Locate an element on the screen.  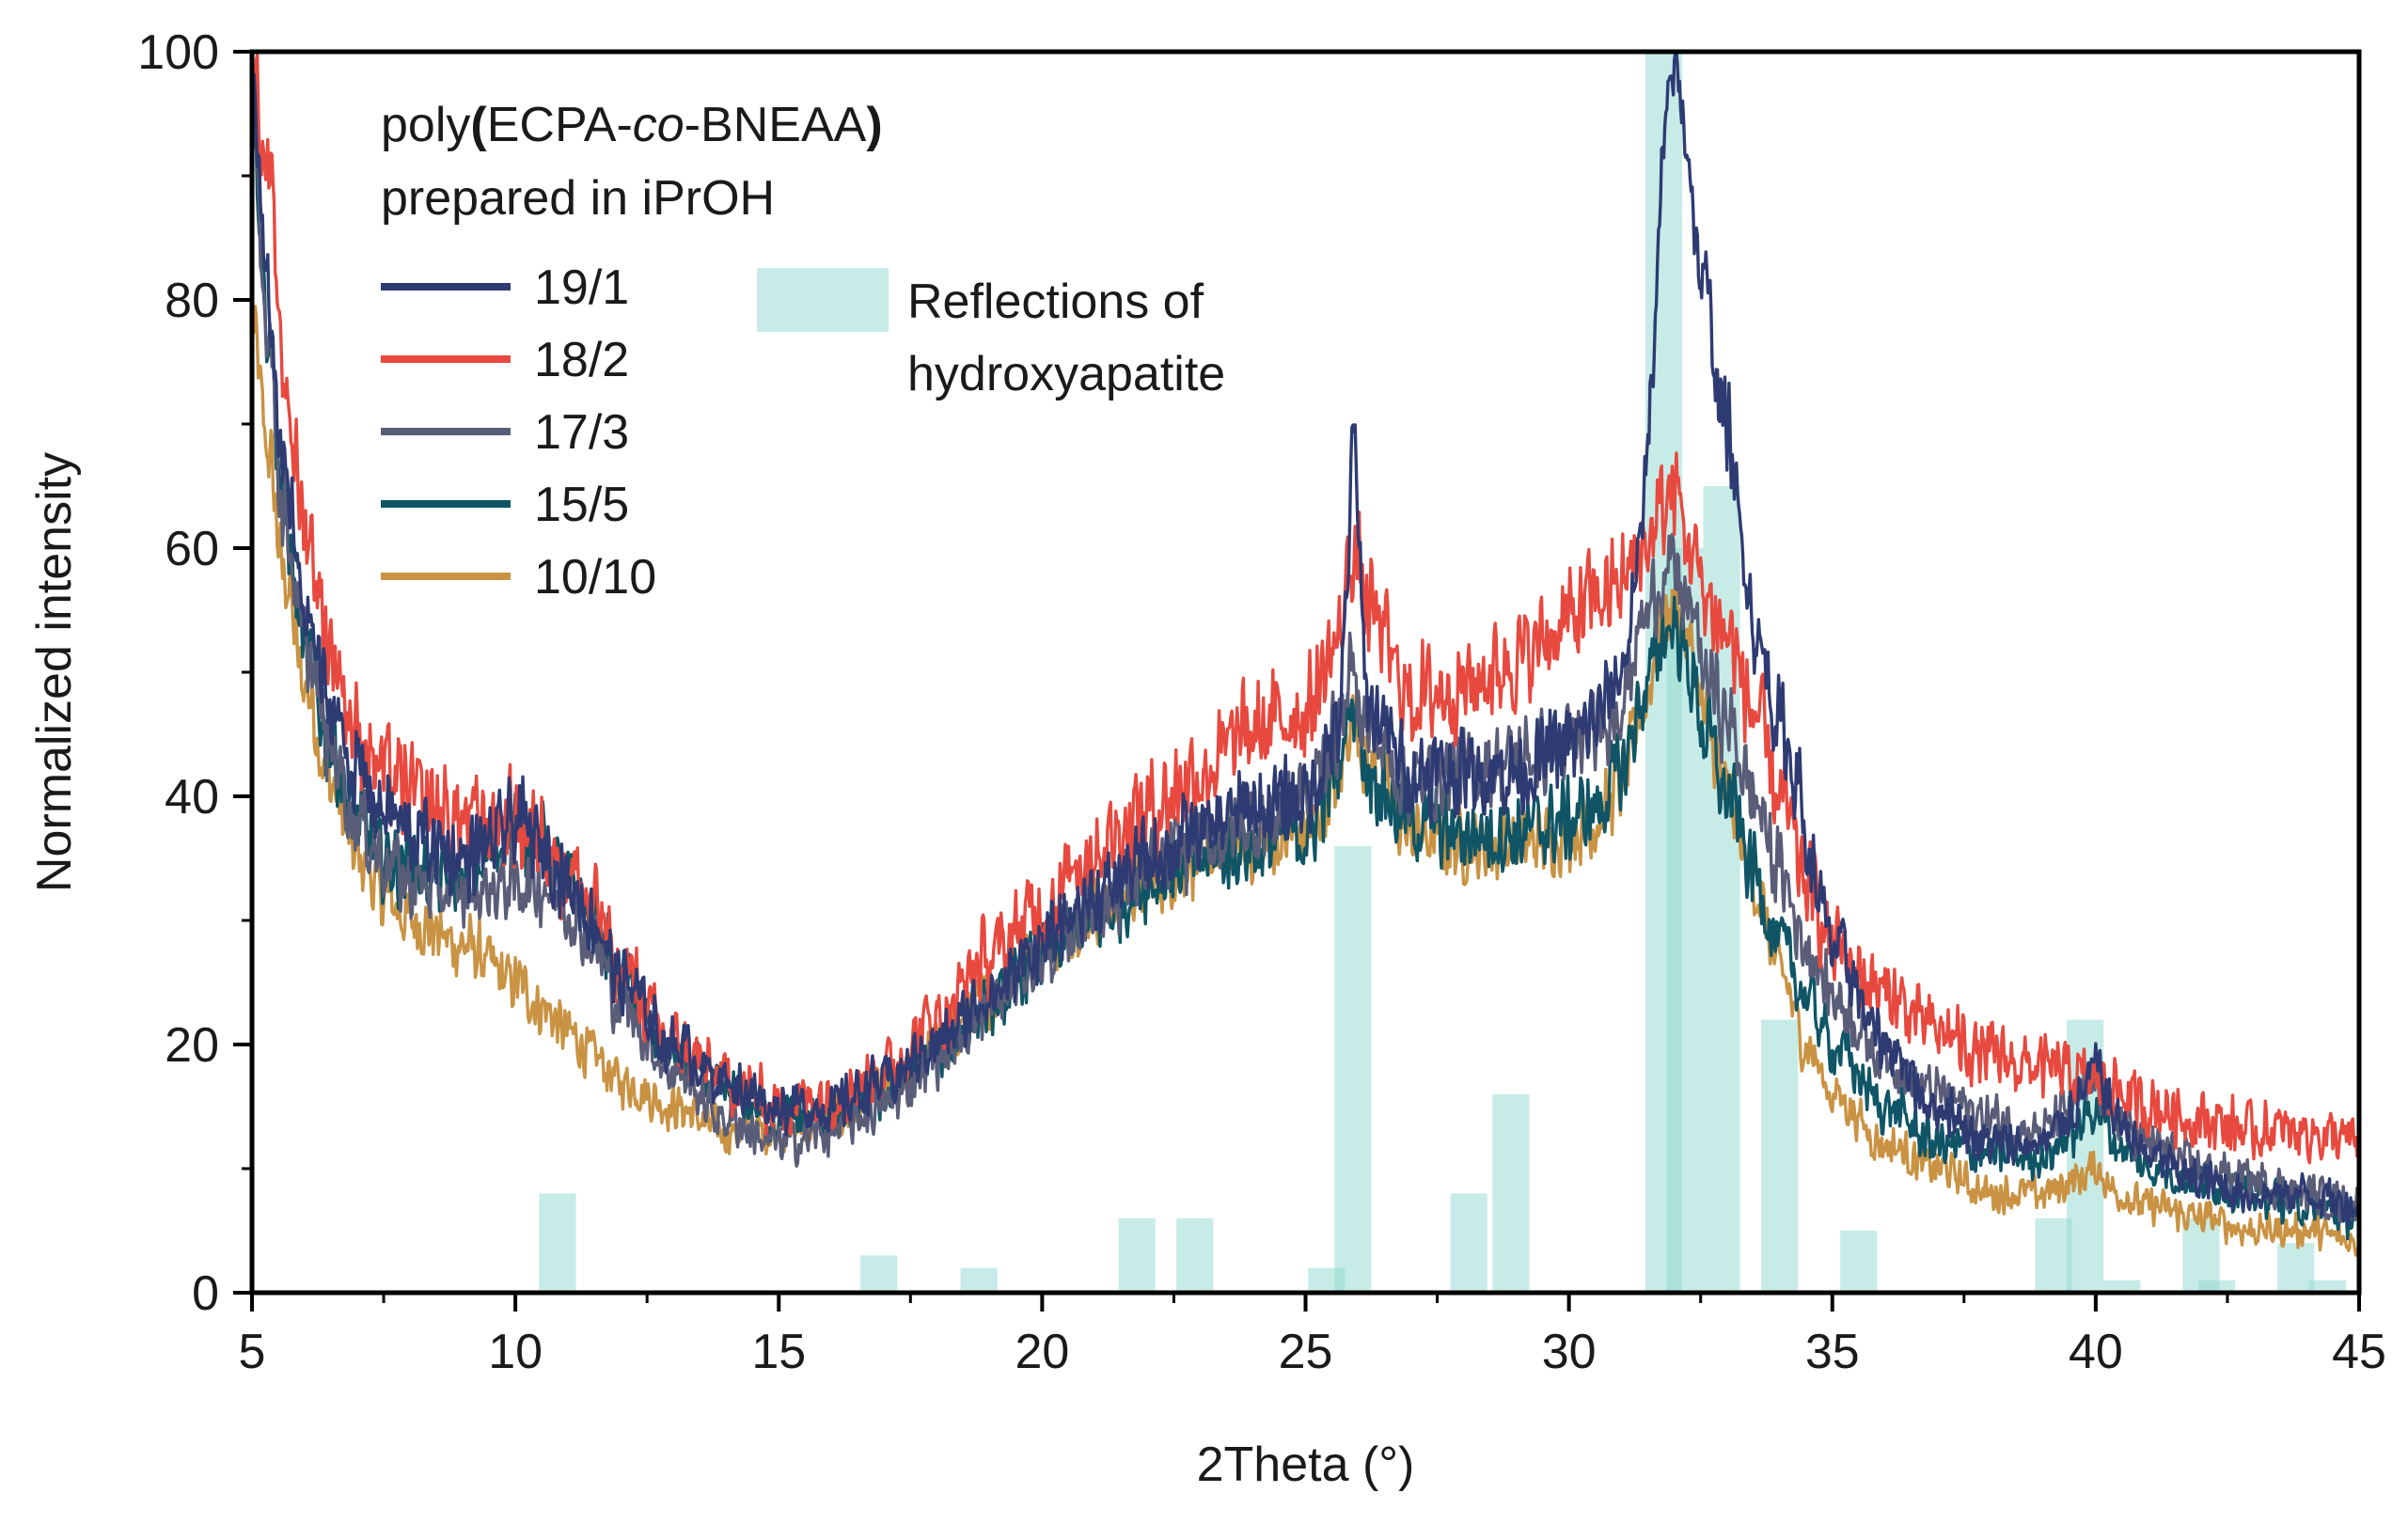
y-tick-label-80: 80 is located at coordinates (192, 301).